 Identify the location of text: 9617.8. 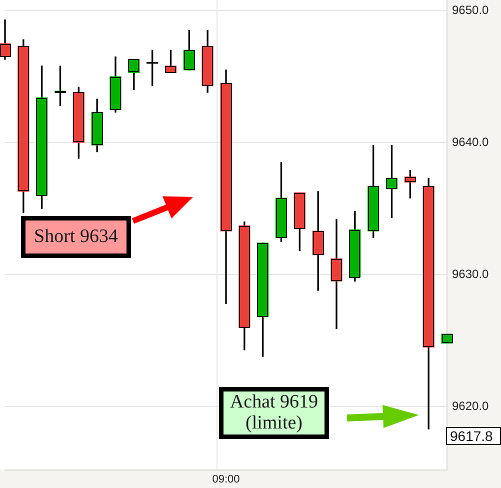
(472, 436).